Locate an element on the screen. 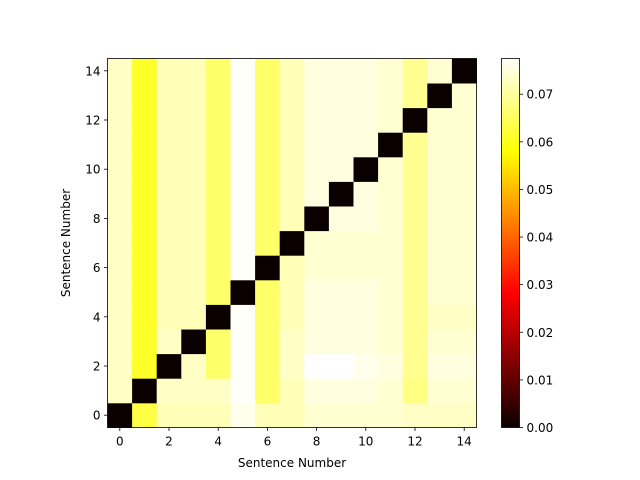 The image size is (640, 480). colorbar-tick-label: 0.06 is located at coordinates (540, 142).